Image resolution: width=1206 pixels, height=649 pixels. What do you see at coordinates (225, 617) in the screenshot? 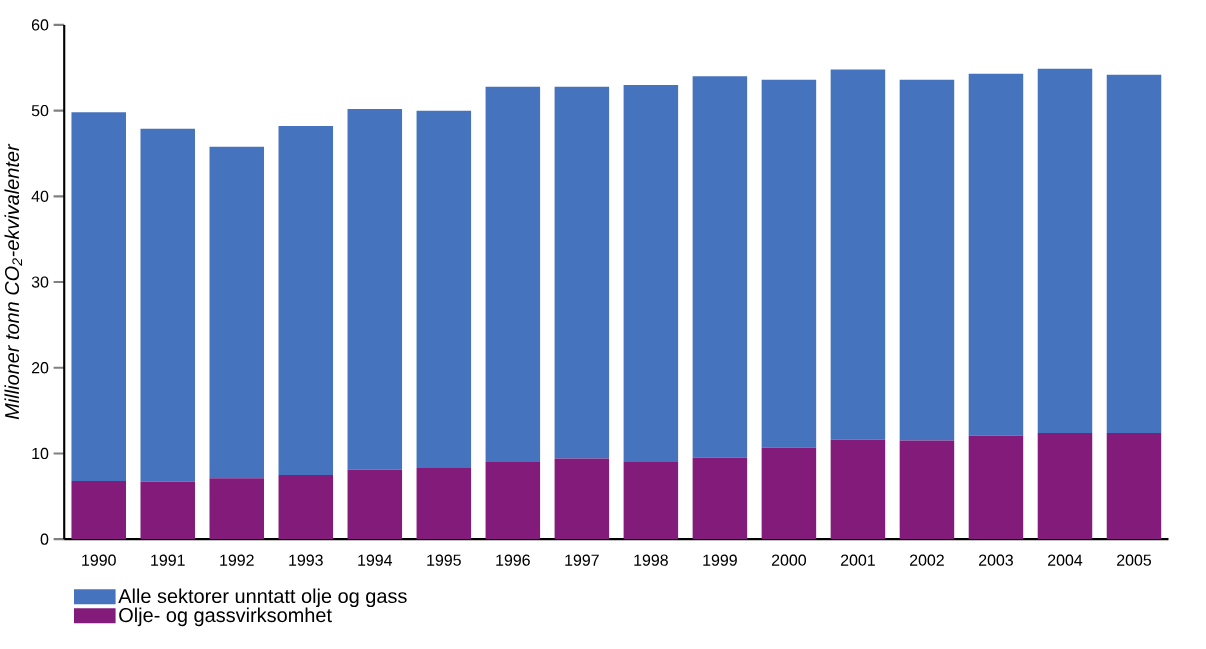
I see `legend-label: Olje- og gassvirksomhet` at bounding box center [225, 617].